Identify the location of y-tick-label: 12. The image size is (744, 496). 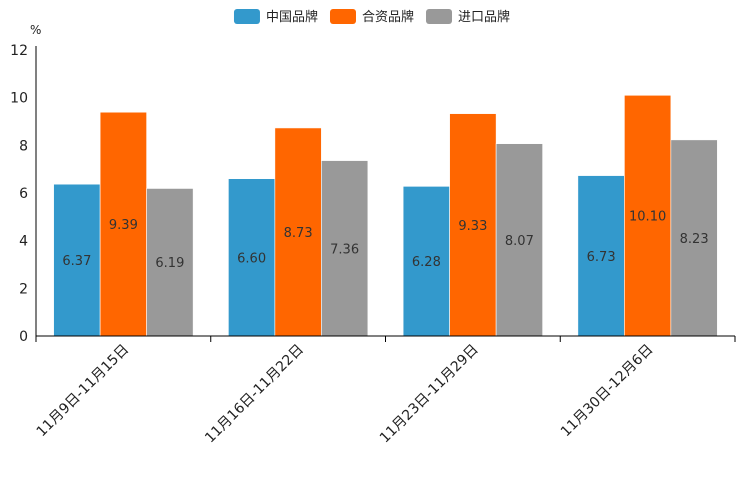
(19, 51).